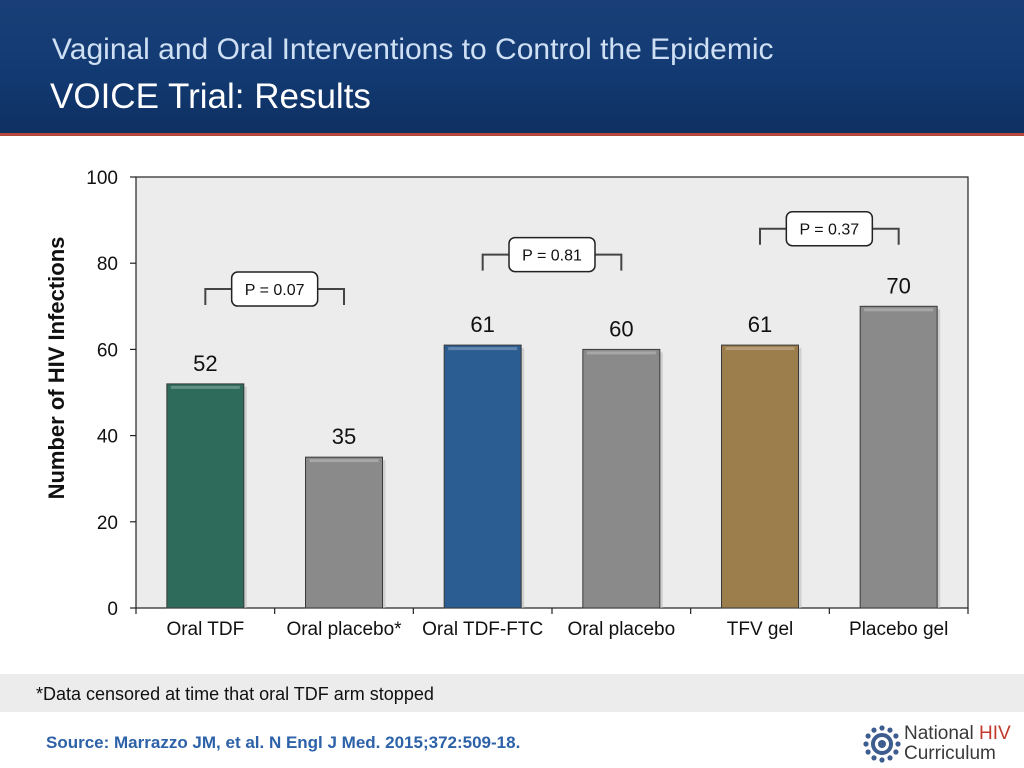 The width and height of the screenshot is (1024, 768). Describe the element at coordinates (210, 96) in the screenshot. I see `slide-subtitle: VOICE Trial: Results` at that location.